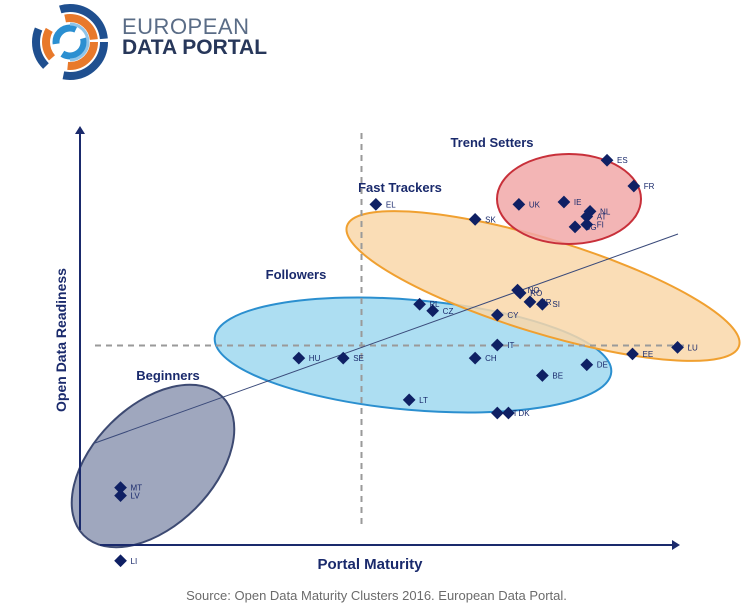 The width and height of the screenshot is (753, 611). What do you see at coordinates (409, 400) in the screenshot?
I see `point-marker-lt` at bounding box center [409, 400].